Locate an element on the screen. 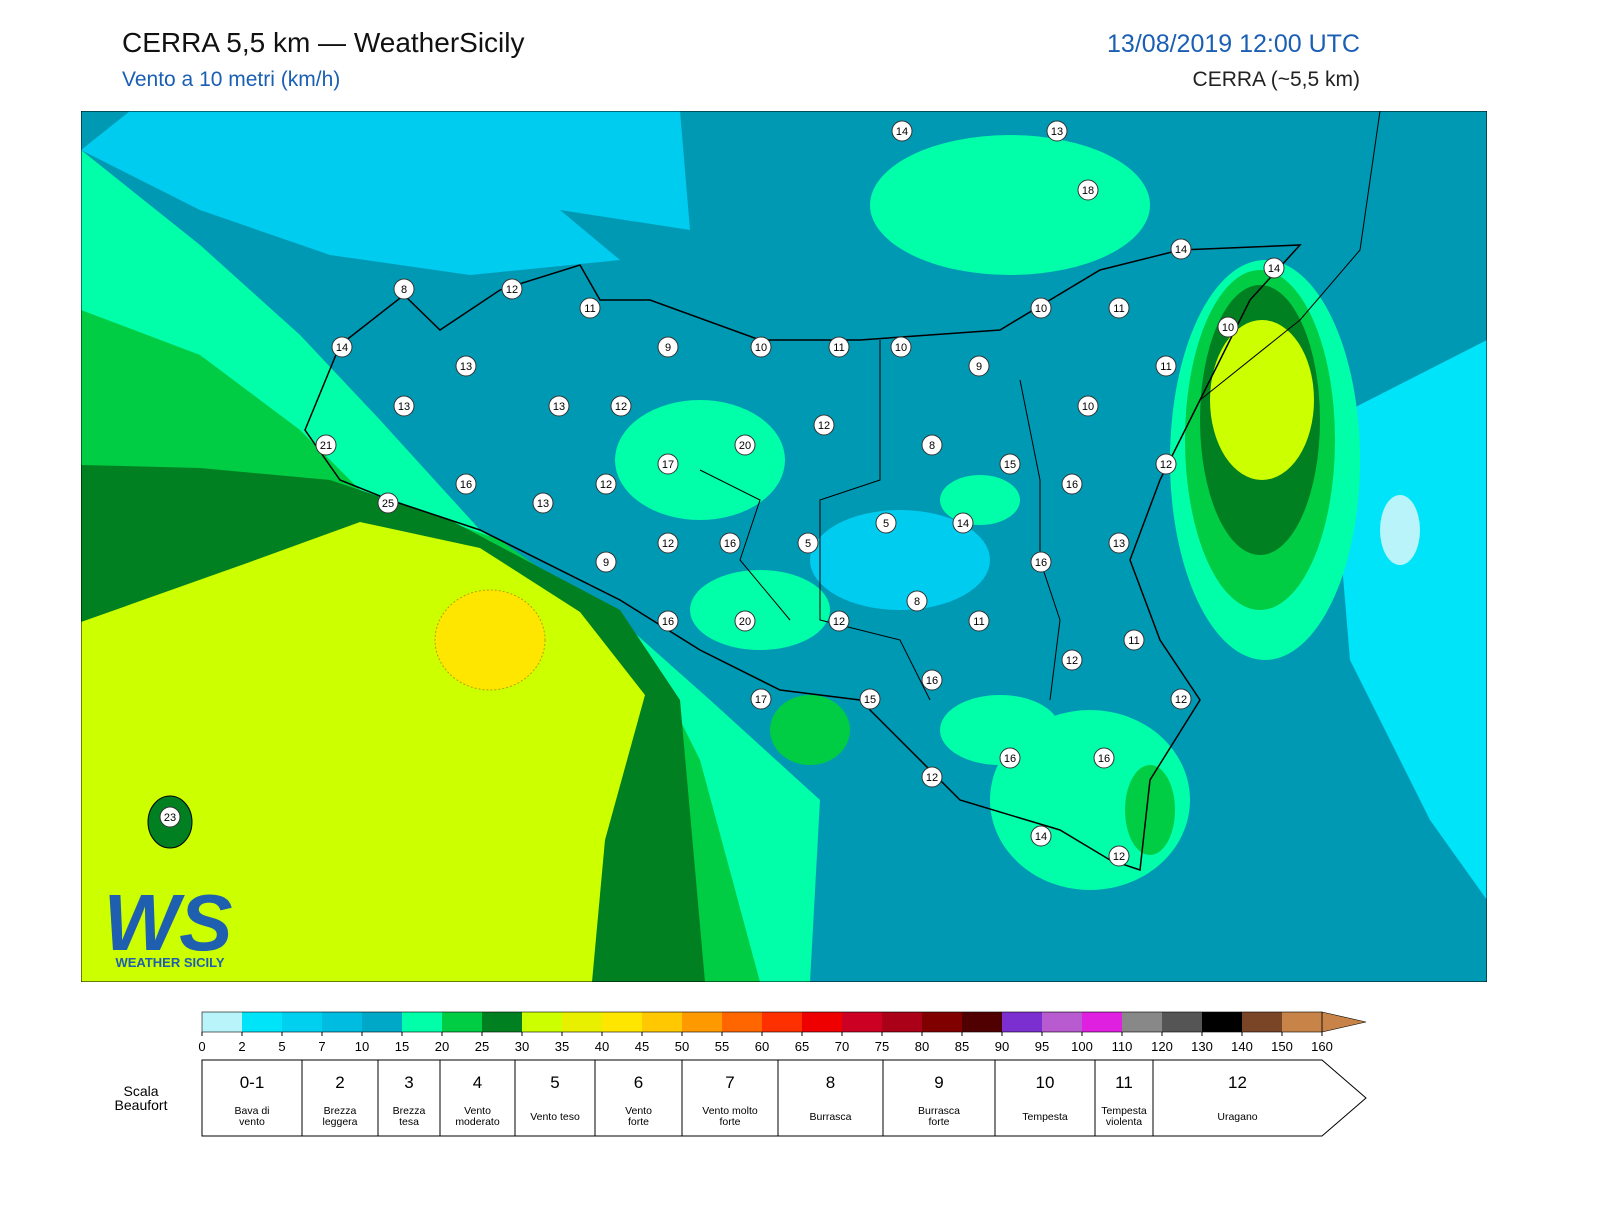 The image size is (1600, 1205). beaufort-force: 11 is located at coordinates (1124, 1082).